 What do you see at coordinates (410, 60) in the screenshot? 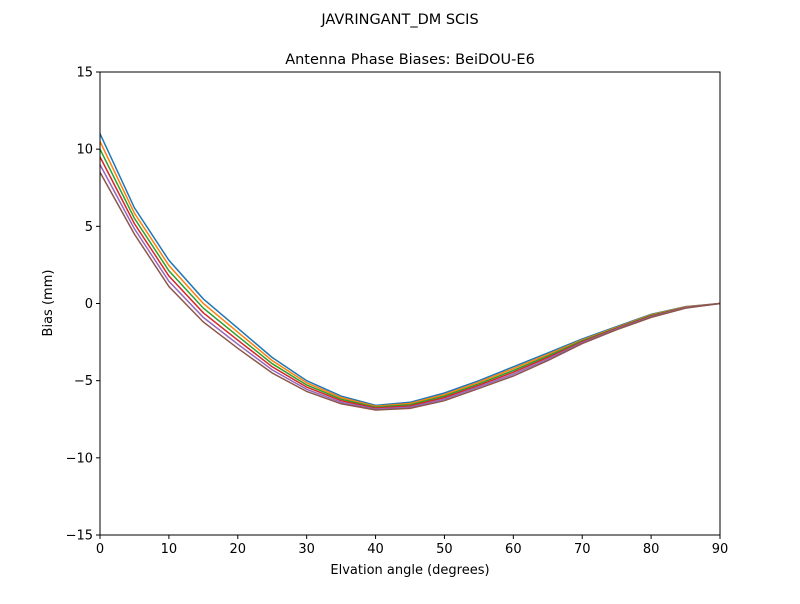
I see `chart-title: Antenna Phase Biases: BeiDOU-E6` at bounding box center [410, 60].